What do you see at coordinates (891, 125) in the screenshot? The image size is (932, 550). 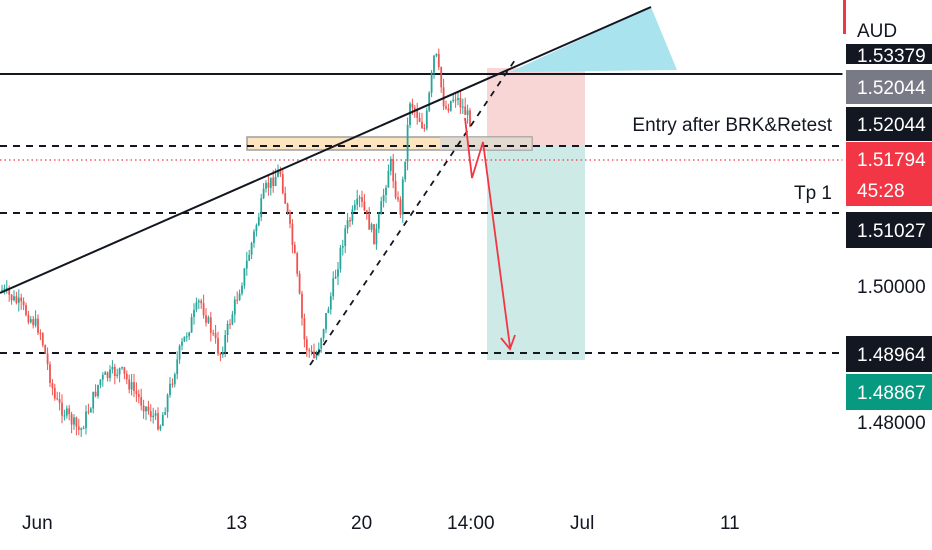 I see `price-badge-entry-text: 1.52044` at bounding box center [891, 125].